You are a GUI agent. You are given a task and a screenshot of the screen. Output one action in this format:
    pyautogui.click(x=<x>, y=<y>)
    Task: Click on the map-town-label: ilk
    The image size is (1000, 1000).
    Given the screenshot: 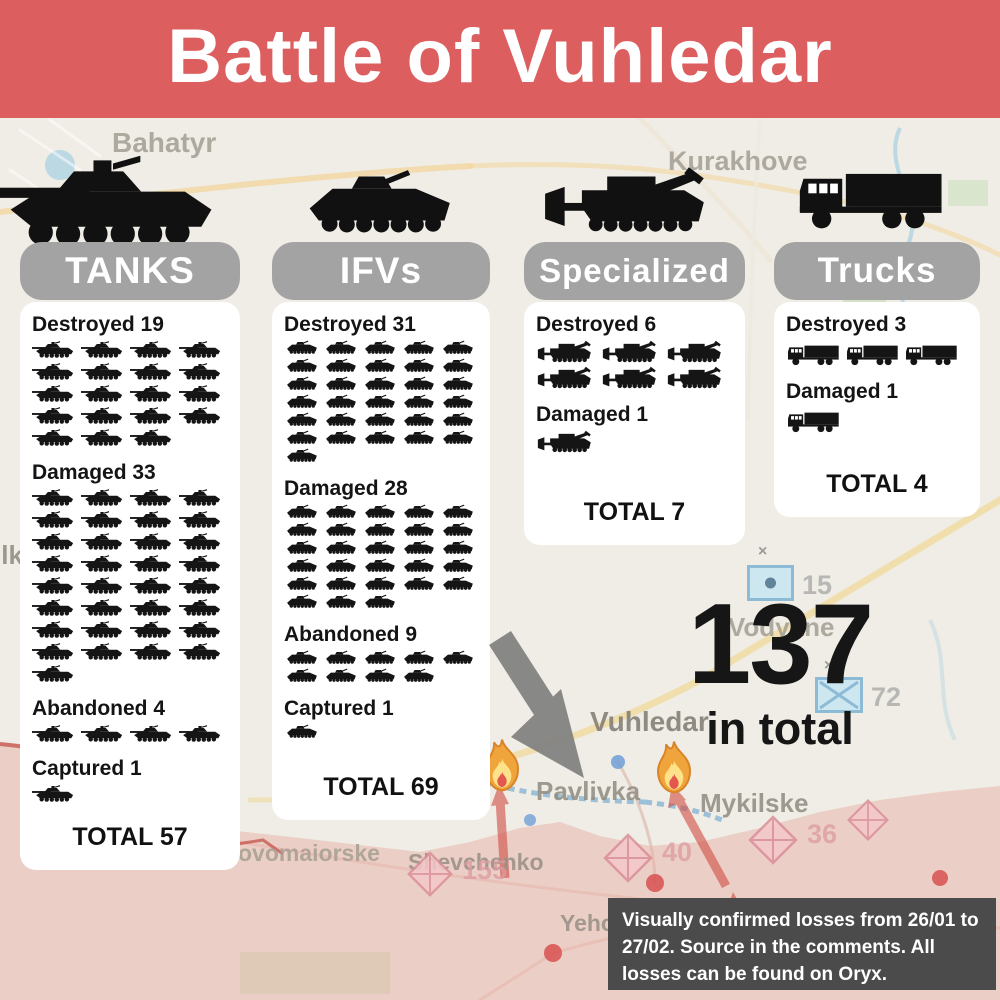 What is the action you would take?
    pyautogui.click(x=11, y=555)
    